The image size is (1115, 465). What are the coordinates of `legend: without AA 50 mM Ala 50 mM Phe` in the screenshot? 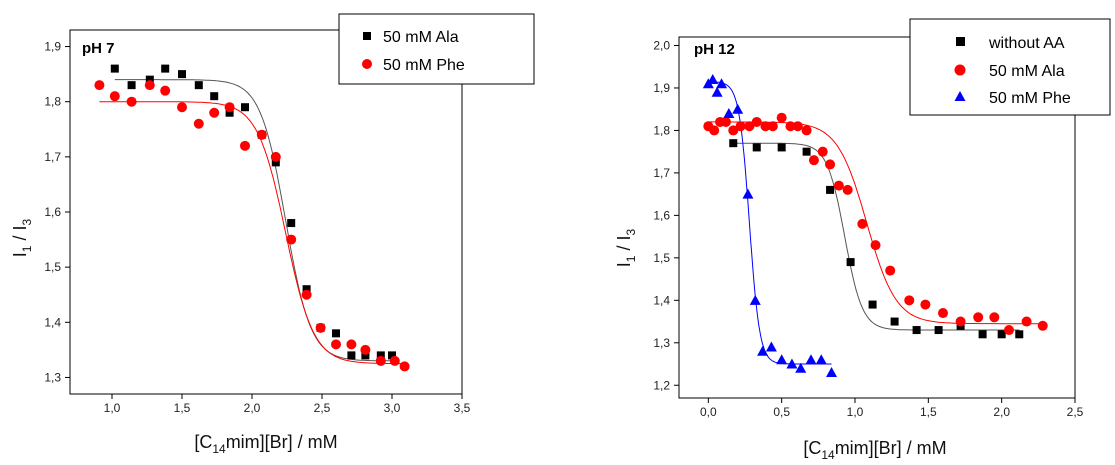 It's located at (1010, 67).